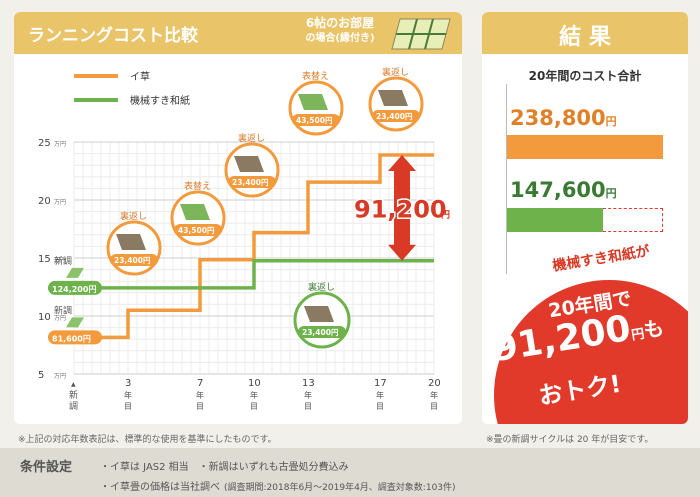 This screenshot has width=700, height=497. What do you see at coordinates (611, 121) in the screenshot?
I see `igusa-total-unit: 円` at bounding box center [611, 121].